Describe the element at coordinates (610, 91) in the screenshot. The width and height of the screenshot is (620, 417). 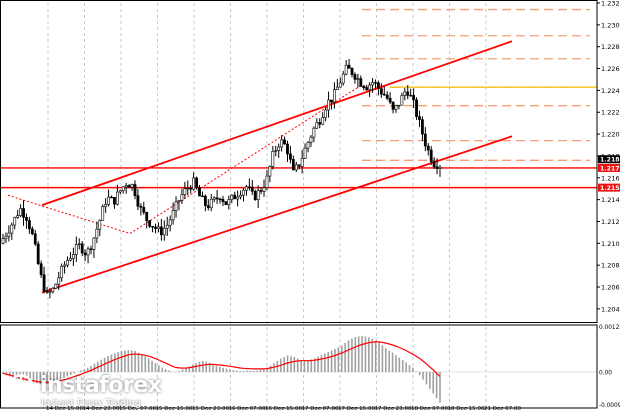
I see `price-tick-label: 1.2248` at that location.